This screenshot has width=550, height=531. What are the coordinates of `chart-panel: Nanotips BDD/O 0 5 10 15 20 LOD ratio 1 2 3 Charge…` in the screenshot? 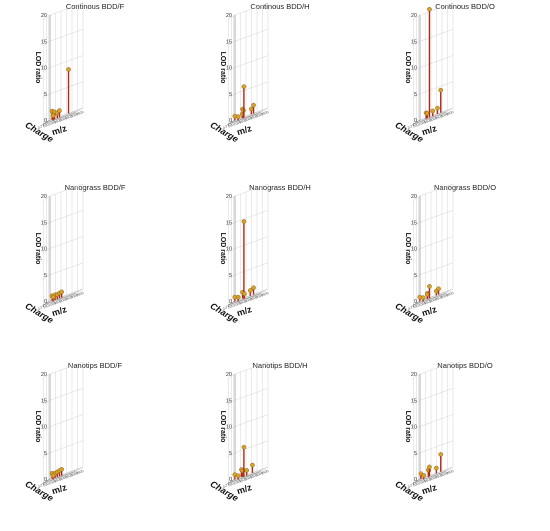 It's located at (462, 446).